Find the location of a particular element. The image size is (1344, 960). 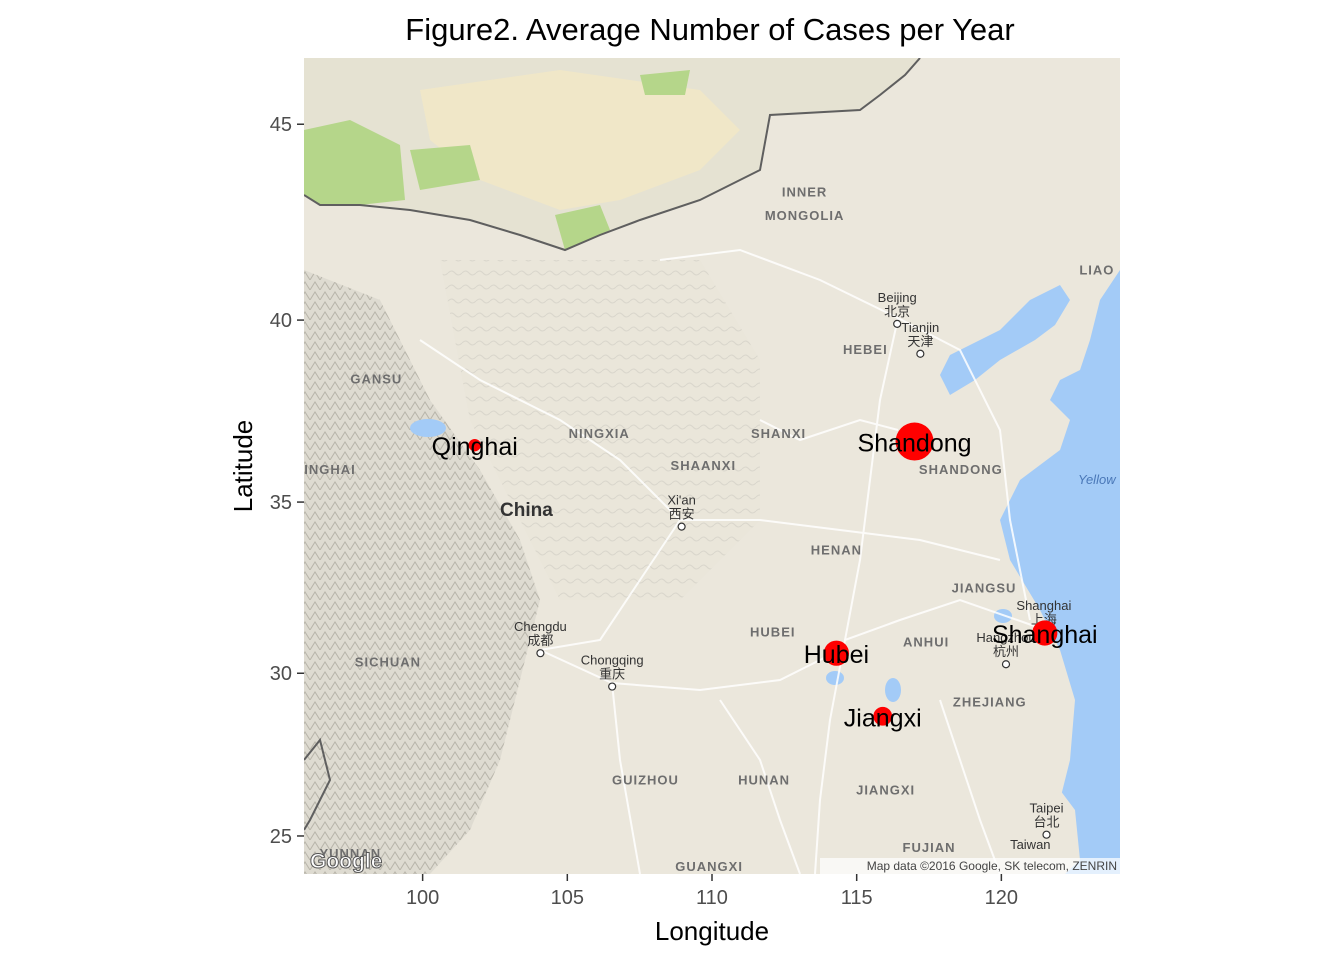

sea-label: Yellow is located at coordinates (1097, 479).